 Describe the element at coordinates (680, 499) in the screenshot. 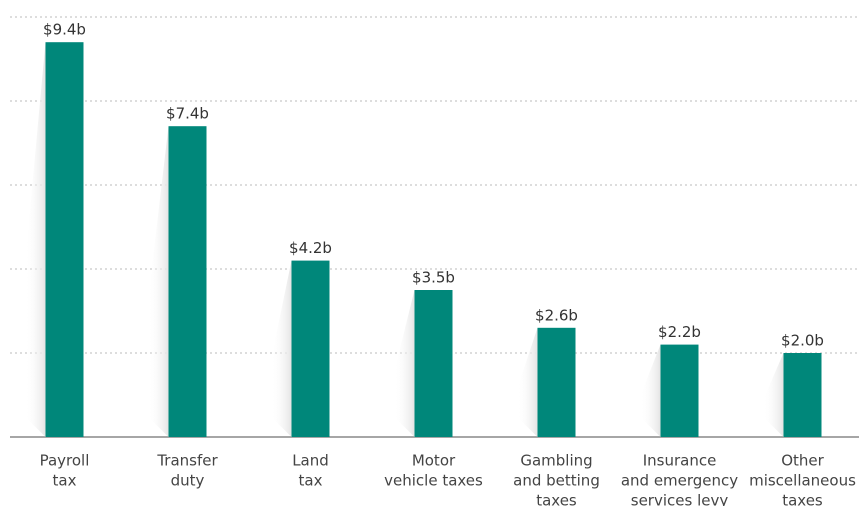

I see `x-tick-label: services levy` at that location.